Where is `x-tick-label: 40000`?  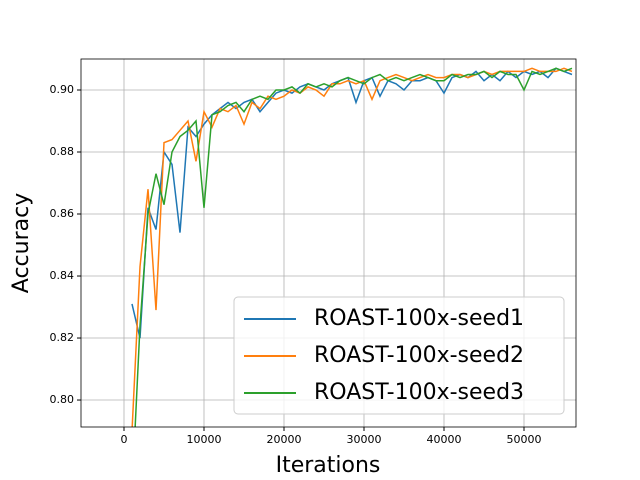
x-tick-label: 40000 is located at coordinates (444, 439).